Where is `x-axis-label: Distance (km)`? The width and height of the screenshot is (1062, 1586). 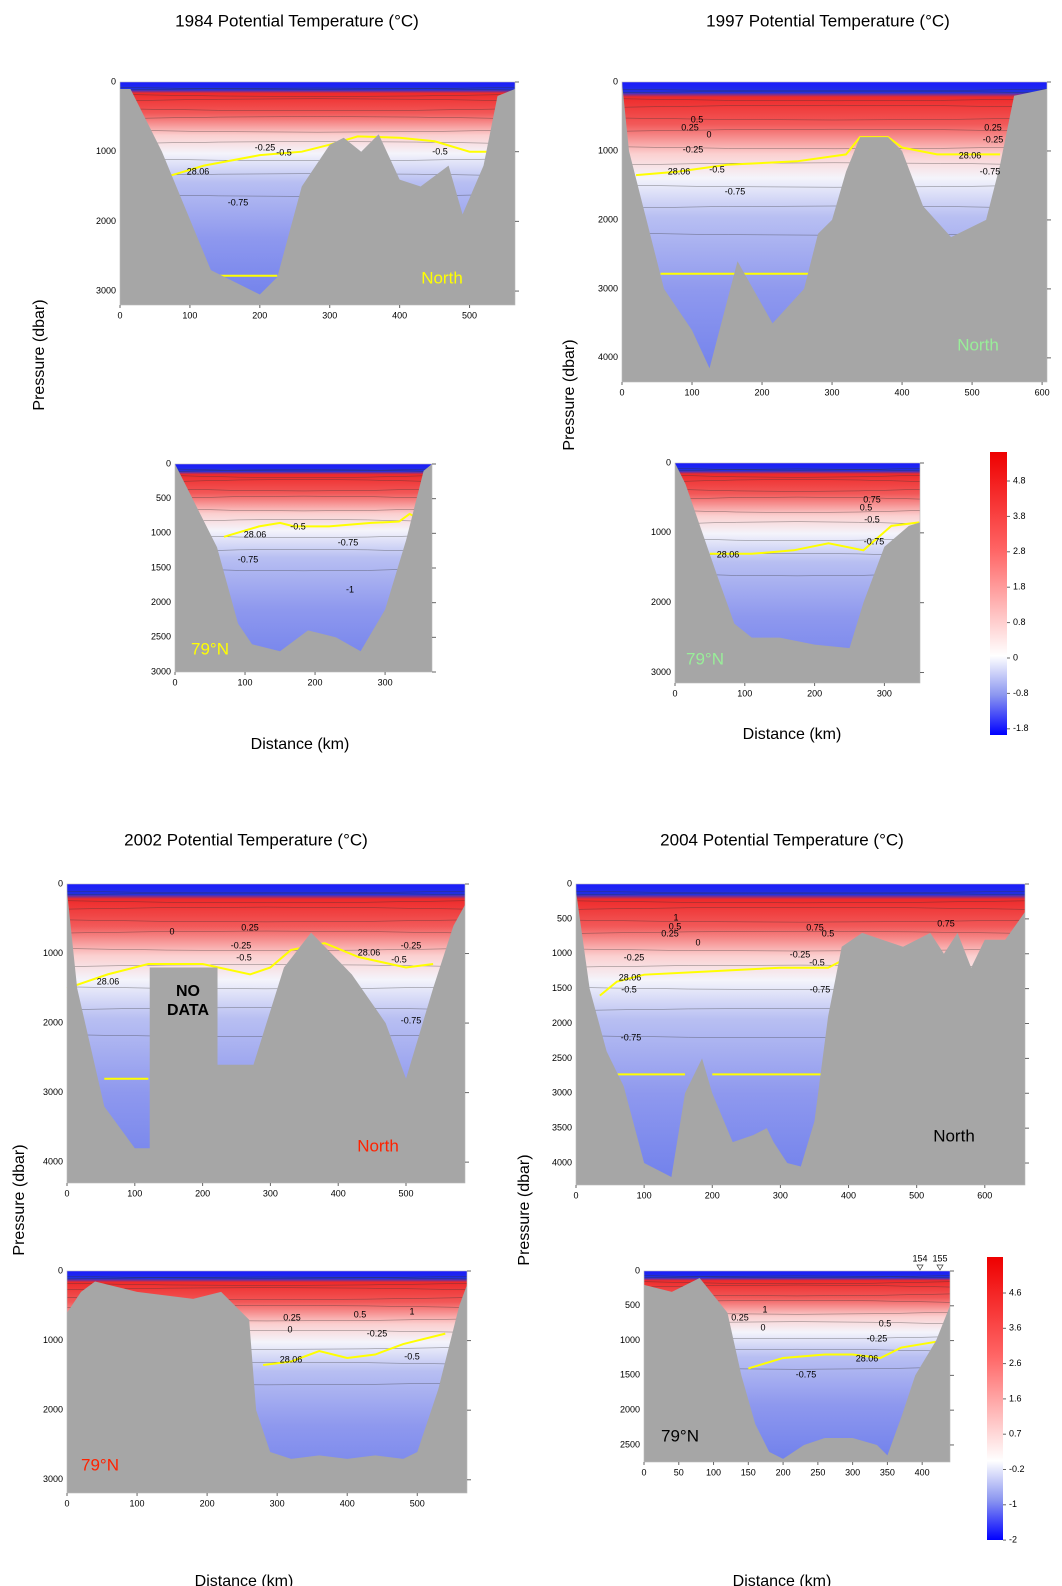
x-axis-label: Distance (km) is located at coordinates (792, 734).